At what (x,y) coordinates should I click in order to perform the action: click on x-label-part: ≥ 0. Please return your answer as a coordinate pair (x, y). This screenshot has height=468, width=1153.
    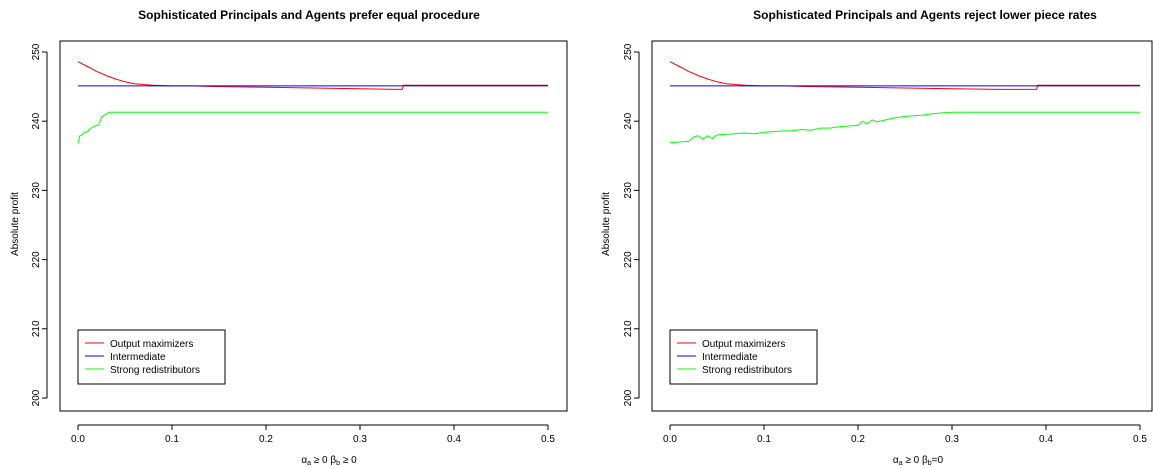
    Looking at the image, I should click on (348, 460).